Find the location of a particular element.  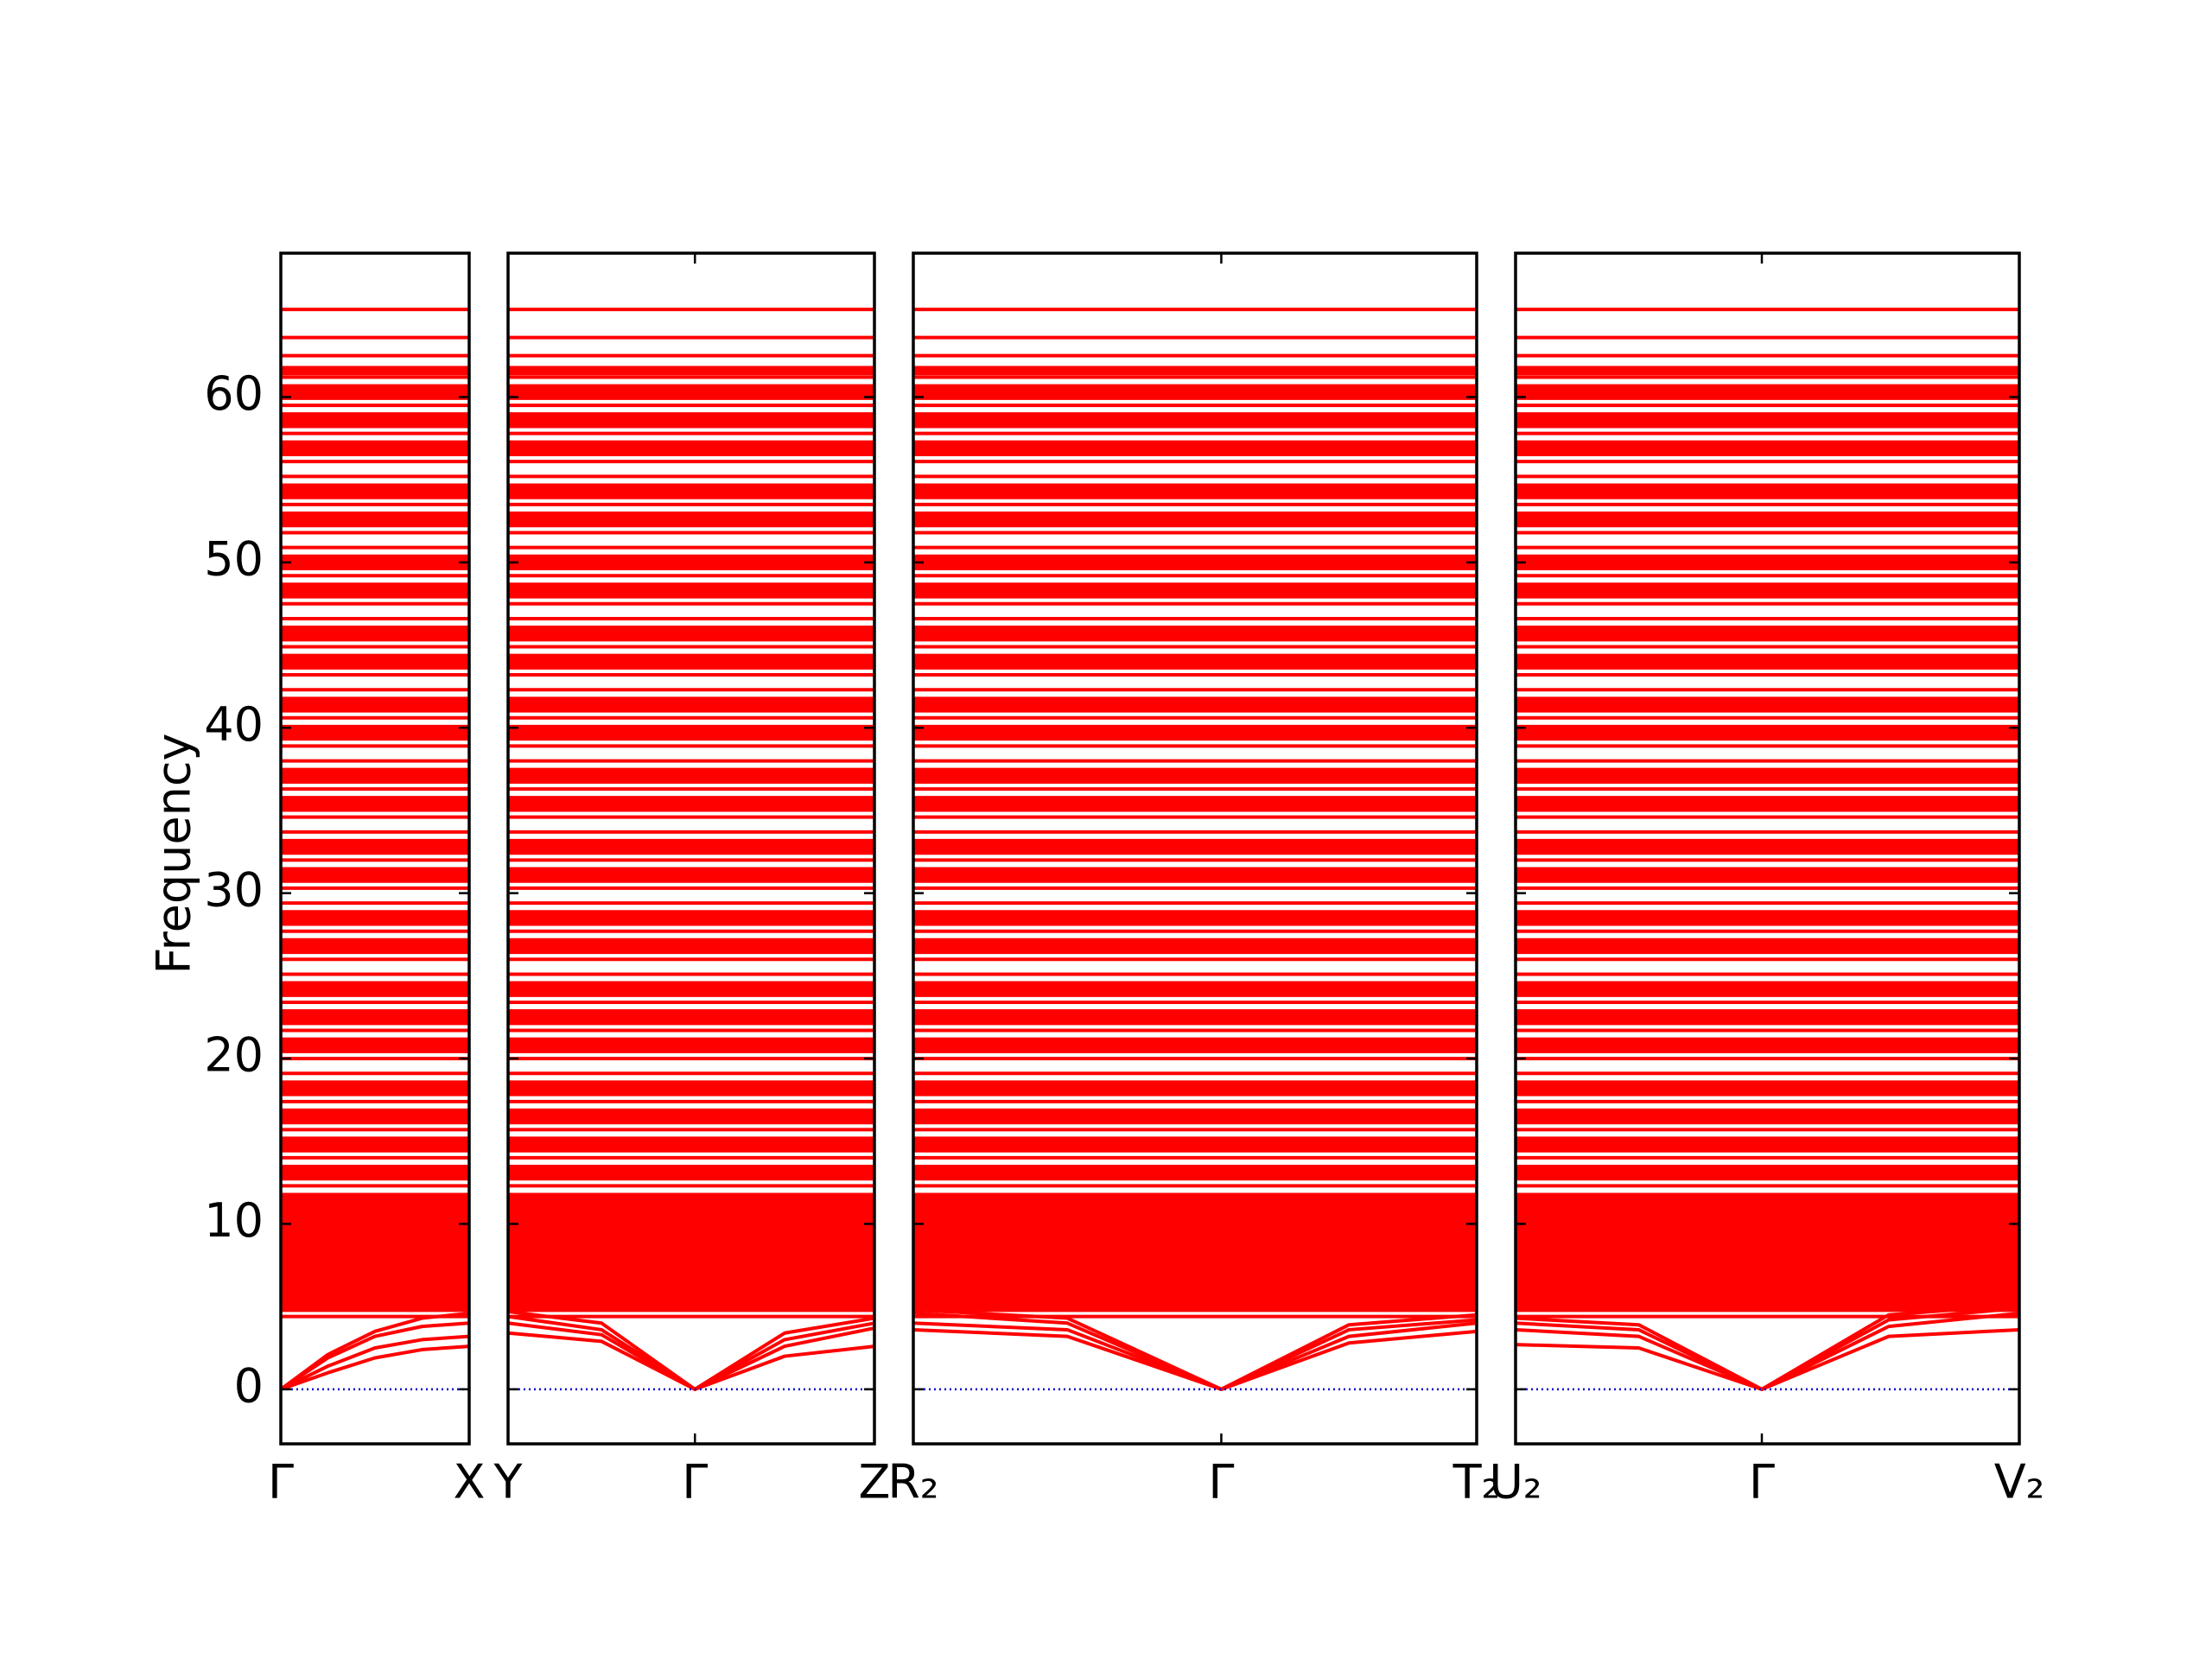

y-tick-label: 50 is located at coordinates (234, 559).